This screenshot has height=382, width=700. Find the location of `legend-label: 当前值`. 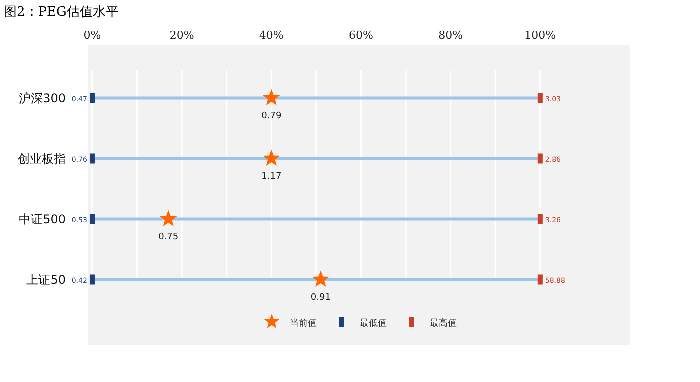

legend-label: 当前值 is located at coordinates (303, 323).